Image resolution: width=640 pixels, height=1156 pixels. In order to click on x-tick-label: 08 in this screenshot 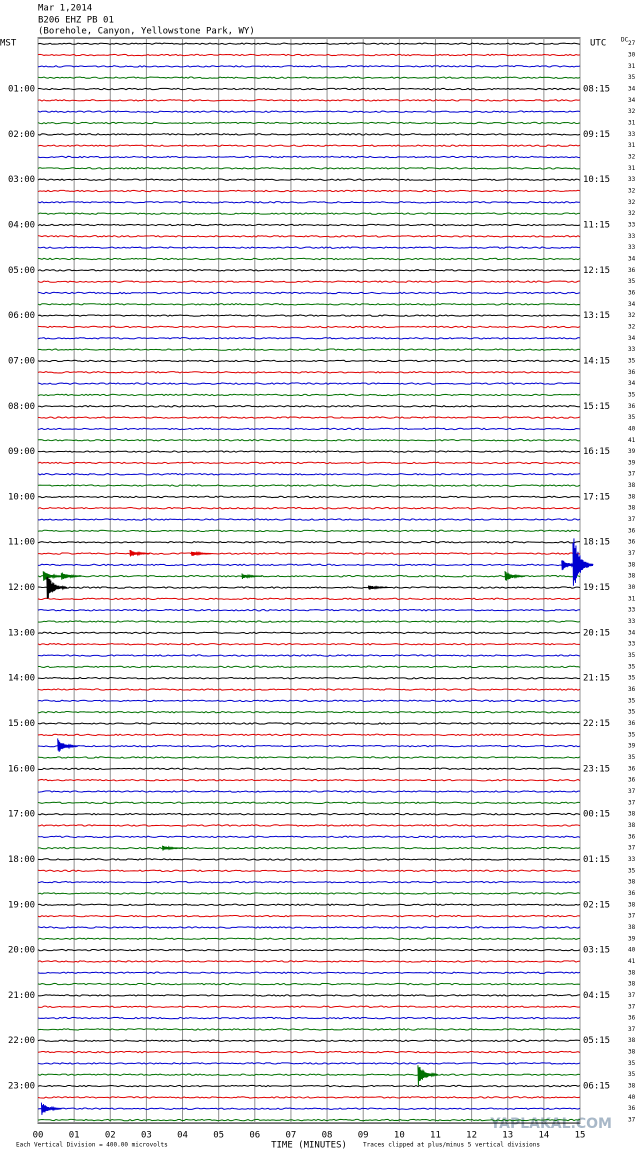, I will do `click(327, 1136)`.